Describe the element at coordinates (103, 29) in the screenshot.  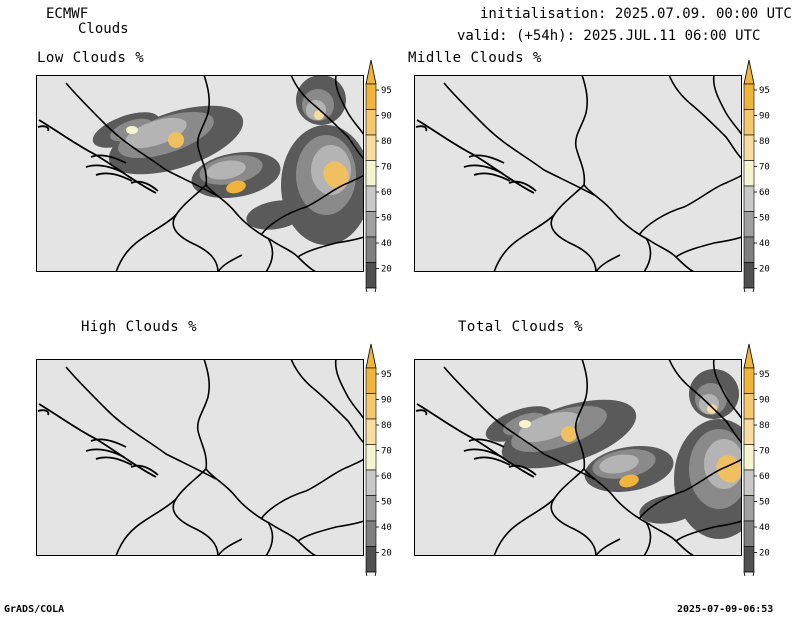
I see `field-name: Clouds` at that location.